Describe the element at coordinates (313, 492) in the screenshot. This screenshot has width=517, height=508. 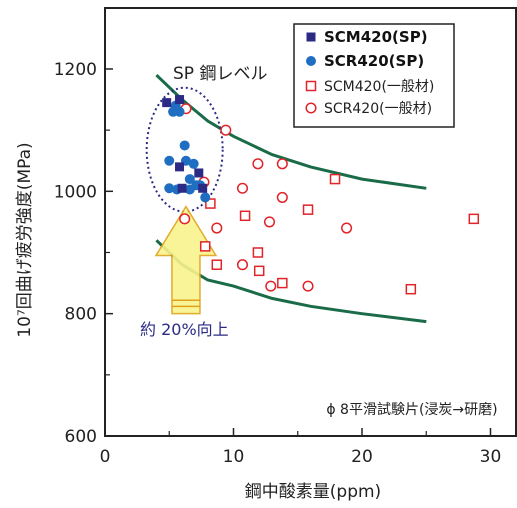
I see `x-axis-label: 鋼中酸素量(ppm)` at that location.